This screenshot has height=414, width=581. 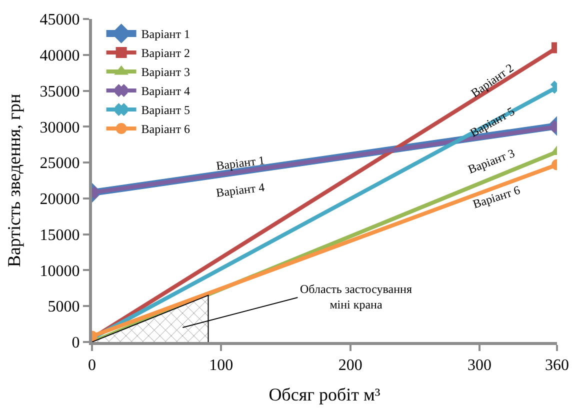 What do you see at coordinates (496, 197) in the screenshot?
I see `annotation: Варіант 6` at bounding box center [496, 197].